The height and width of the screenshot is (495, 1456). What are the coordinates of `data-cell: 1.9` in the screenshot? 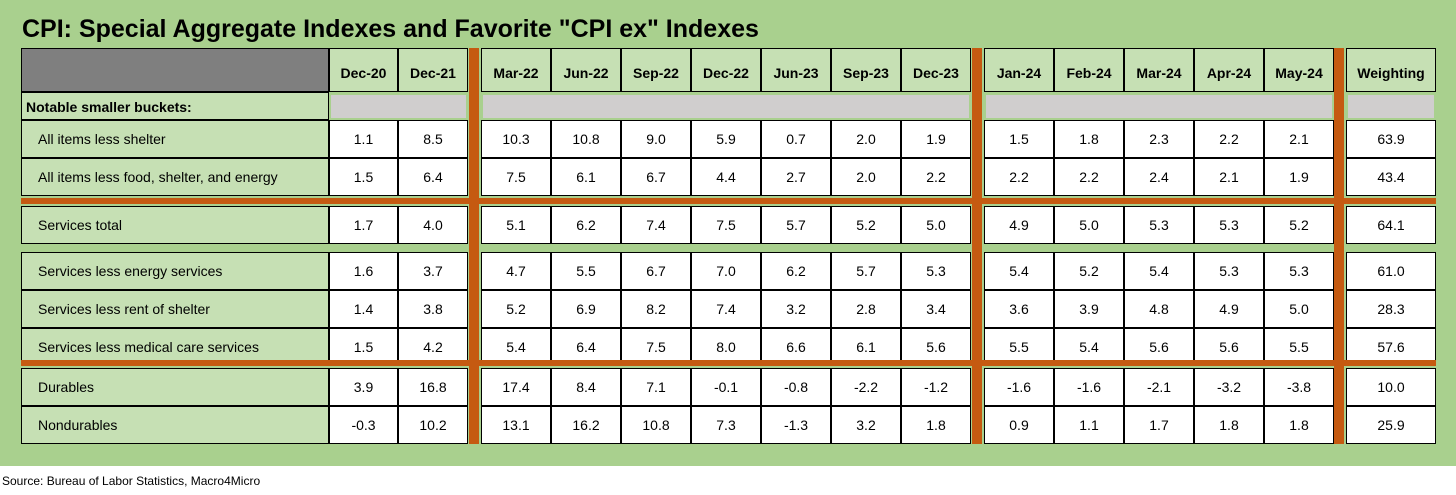 It's located at (1299, 177).